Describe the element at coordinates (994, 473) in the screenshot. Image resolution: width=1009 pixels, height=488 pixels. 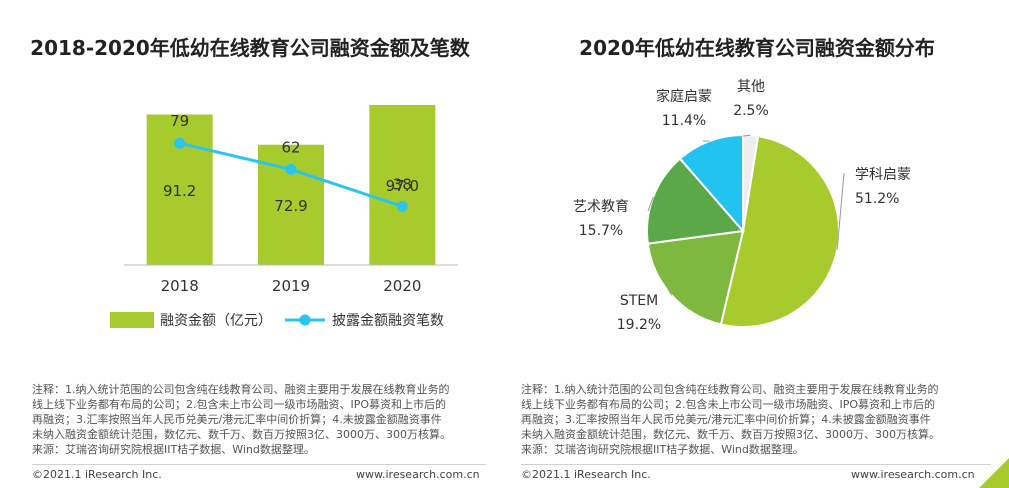
I see `corner-decoration` at that location.